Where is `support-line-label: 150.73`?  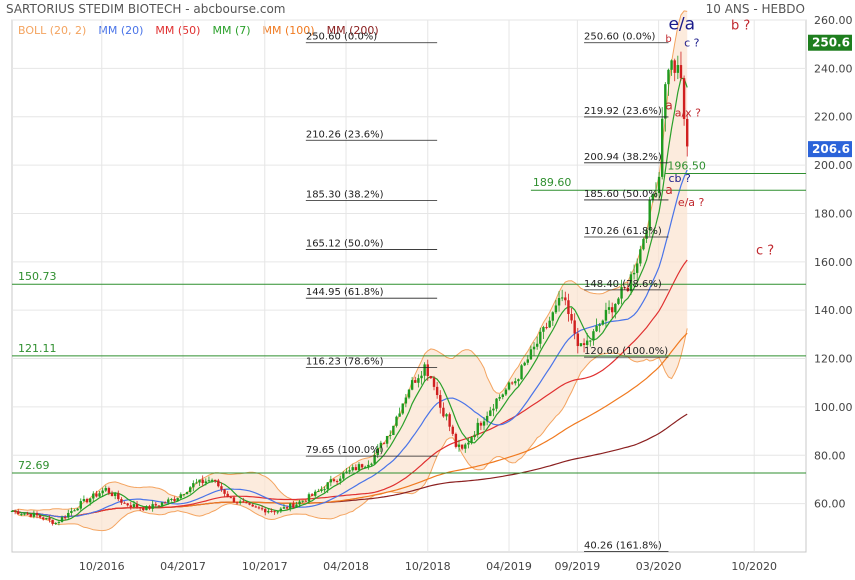
support-line-label: 150.73 is located at coordinates (37, 276).